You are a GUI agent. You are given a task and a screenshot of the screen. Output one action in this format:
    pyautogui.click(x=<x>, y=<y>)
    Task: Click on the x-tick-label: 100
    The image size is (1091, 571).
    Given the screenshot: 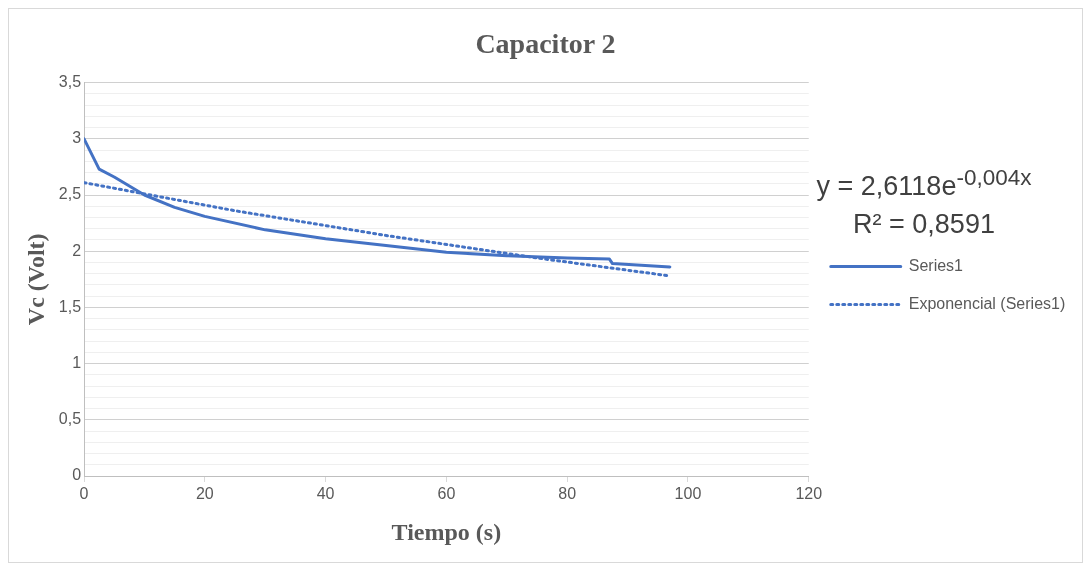 What is the action you would take?
    pyautogui.click(x=688, y=494)
    